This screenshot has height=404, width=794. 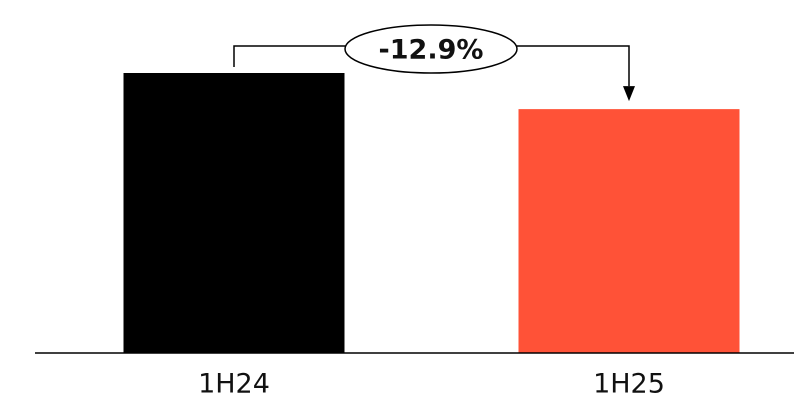 I want to click on change-label: -12.9%, so click(x=431, y=50).